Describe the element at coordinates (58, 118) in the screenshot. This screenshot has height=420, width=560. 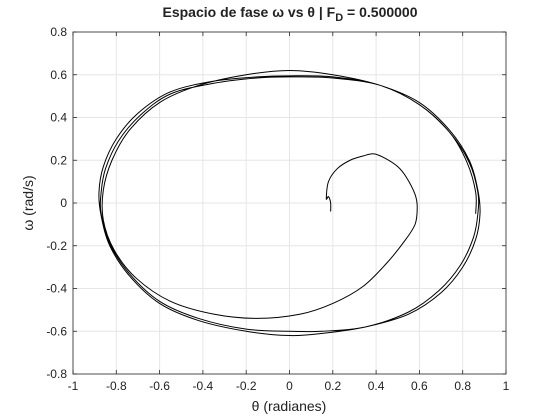
I see `y-tick-label: 0.4` at that location.